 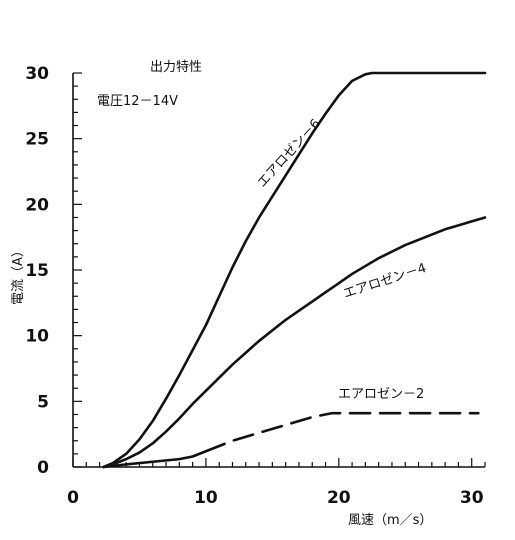 I want to click on chart-subtitle: 電圧12－14V, so click(x=137, y=101).